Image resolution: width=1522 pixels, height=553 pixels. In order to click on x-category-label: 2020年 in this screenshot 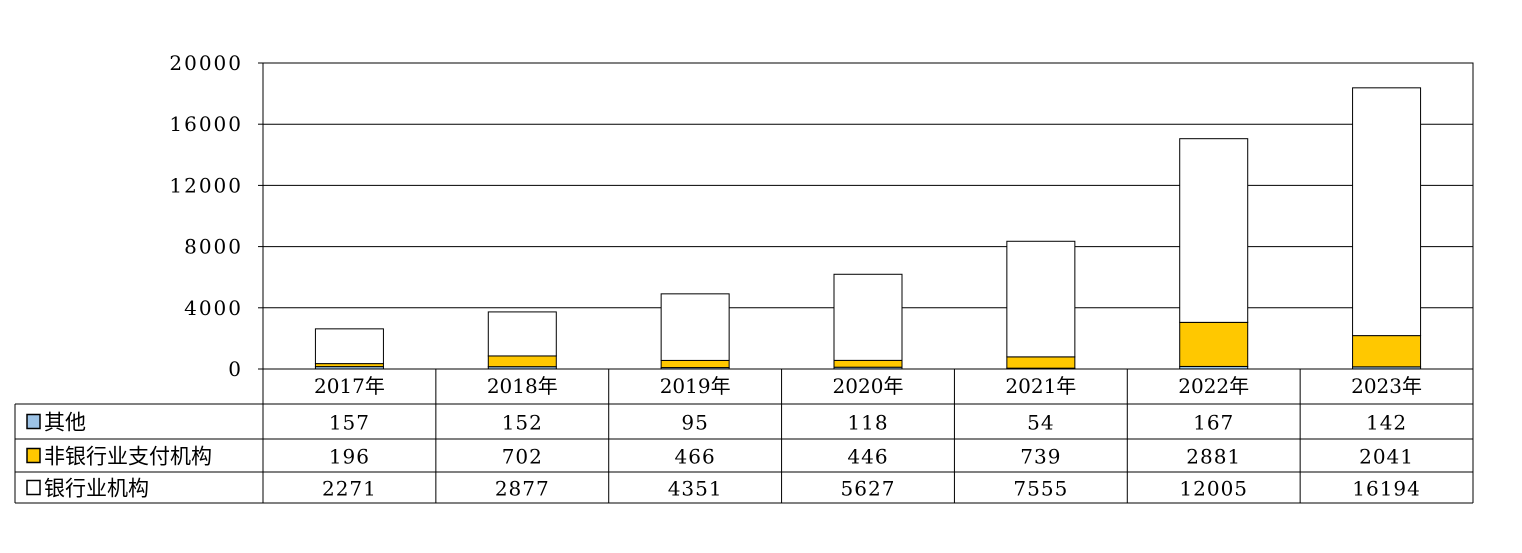, I will do `click(868, 386)`.